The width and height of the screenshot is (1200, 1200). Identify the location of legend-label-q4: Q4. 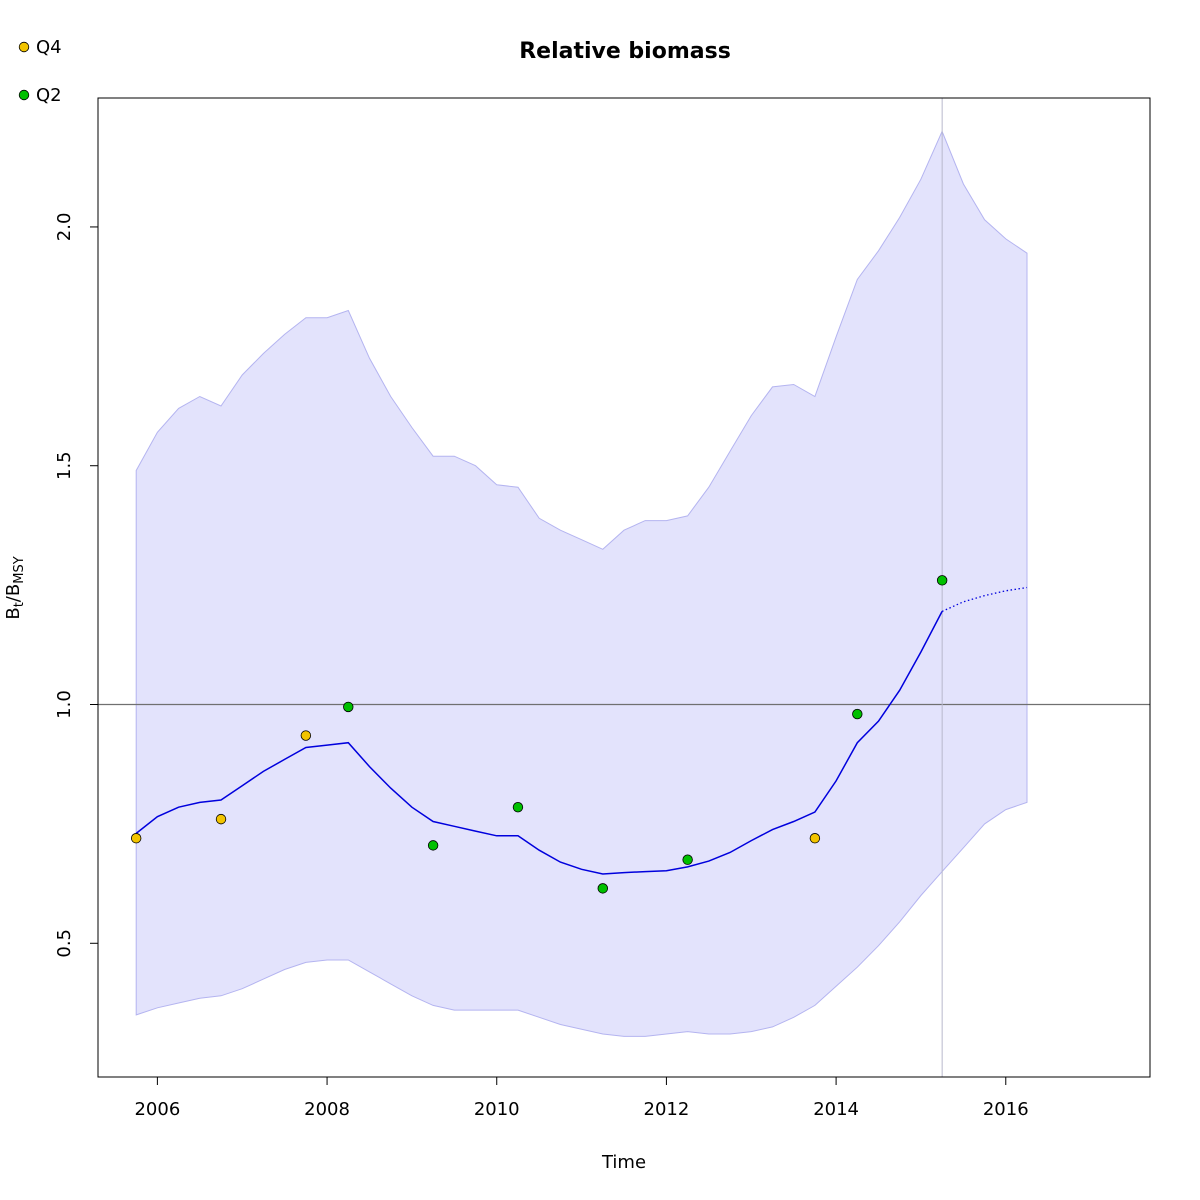
(49, 47).